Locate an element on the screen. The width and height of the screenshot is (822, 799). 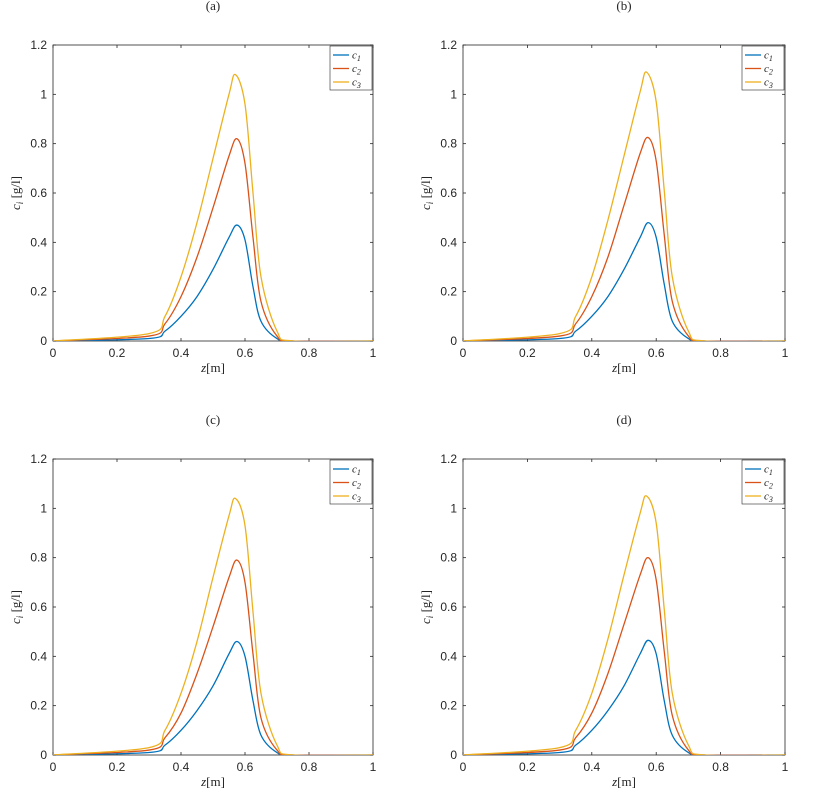
panel-title: (c) is located at coordinates (213, 419).